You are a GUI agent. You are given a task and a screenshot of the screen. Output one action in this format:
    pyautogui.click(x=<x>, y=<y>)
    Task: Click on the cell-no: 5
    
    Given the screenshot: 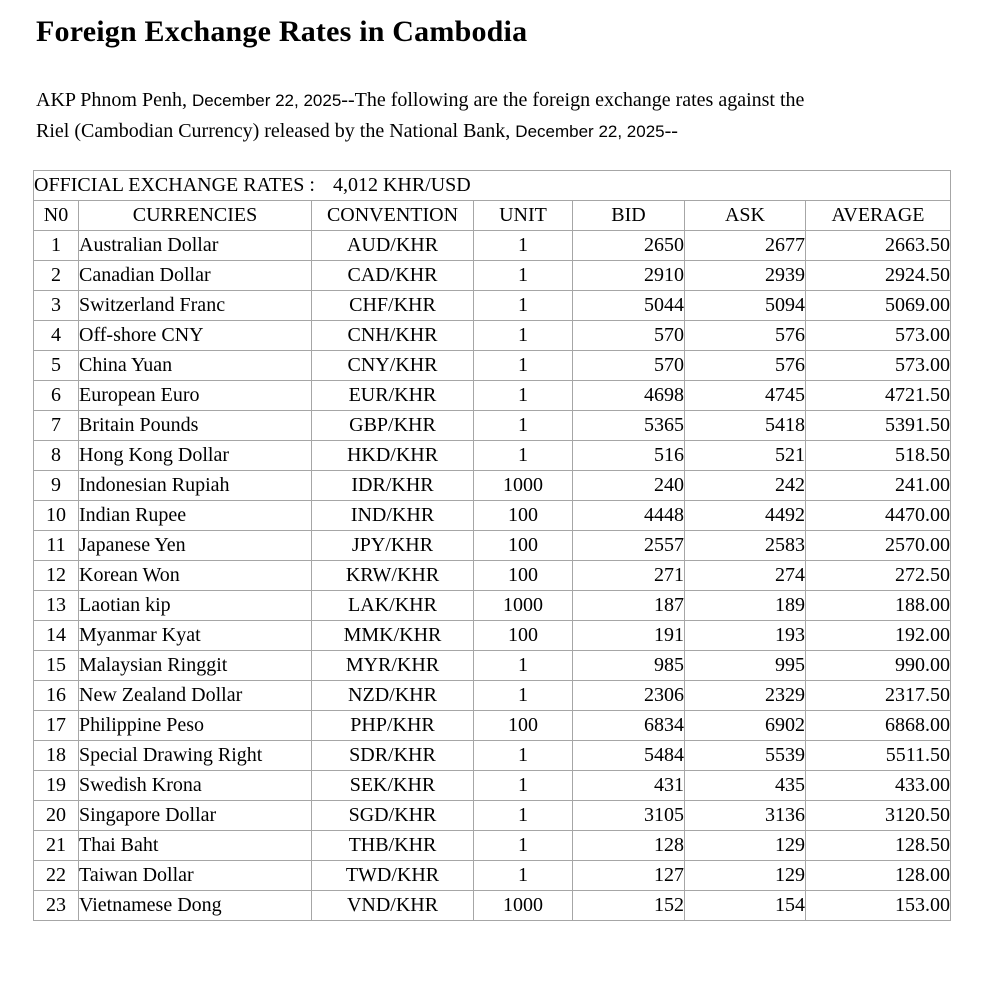 What is the action you would take?
    pyautogui.click(x=56, y=365)
    